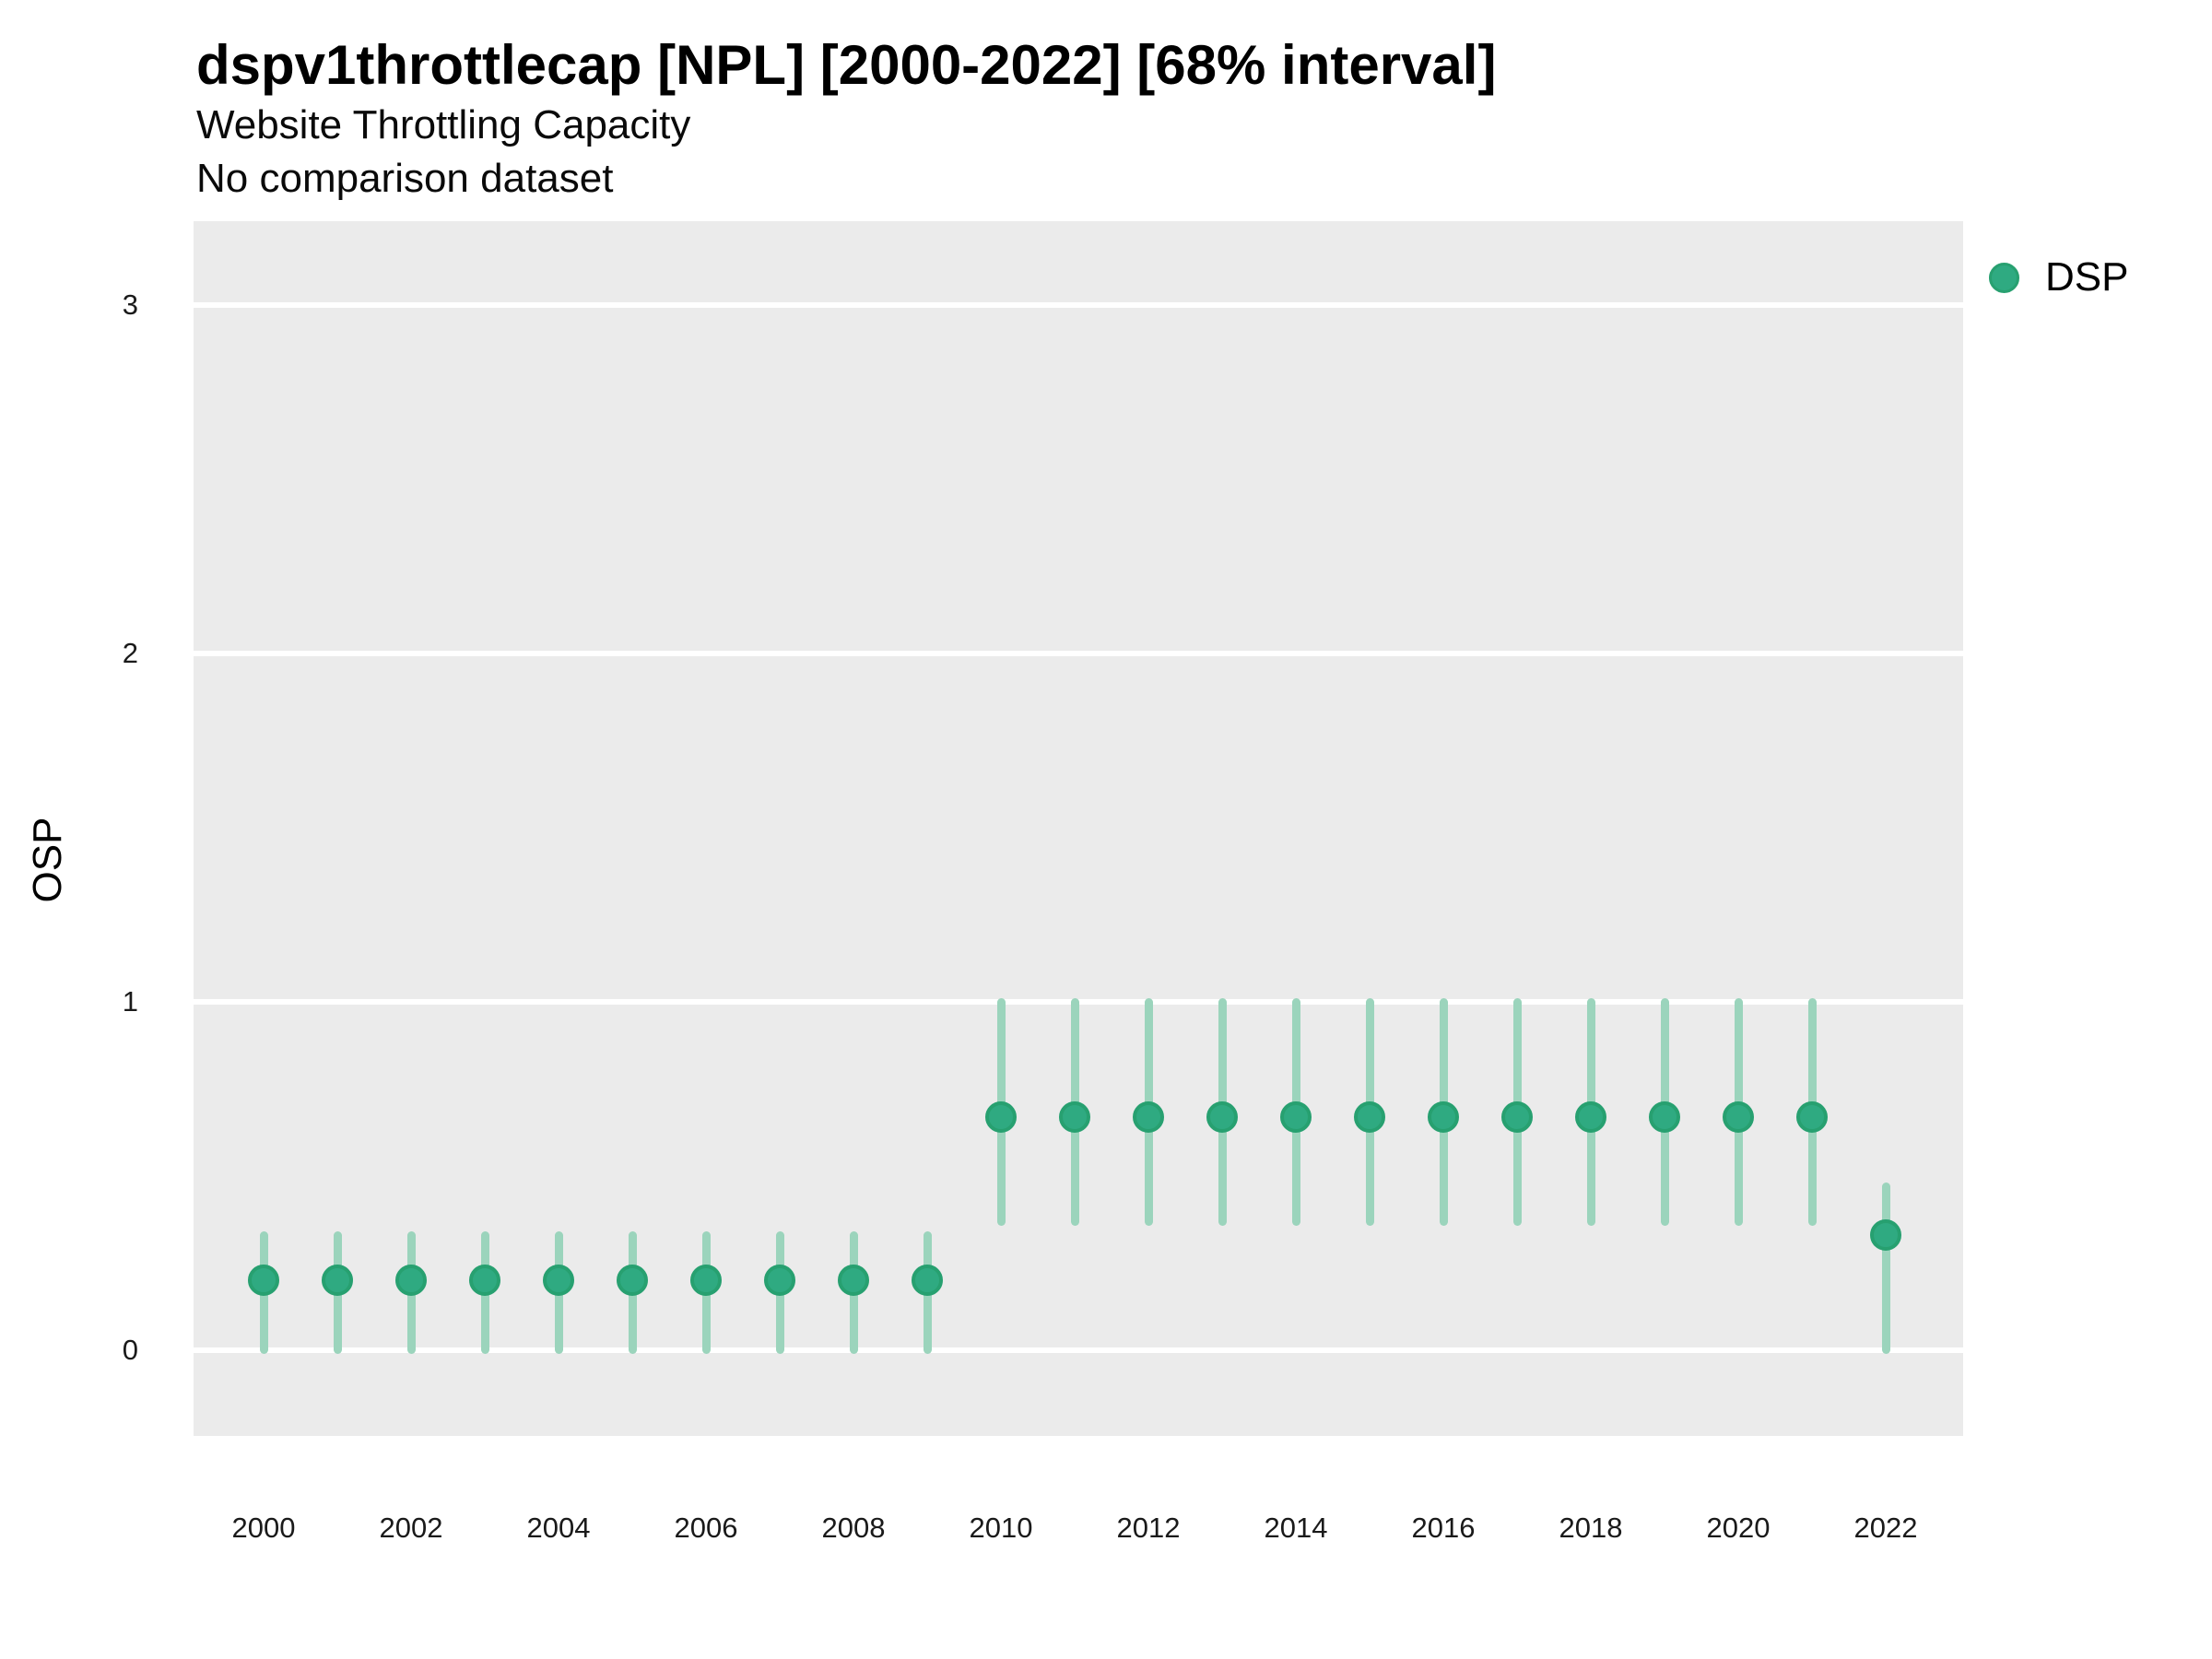 This screenshot has height=1659, width=2212. I want to click on chart-subtitle: Website Throttling Capacity, so click(443, 124).